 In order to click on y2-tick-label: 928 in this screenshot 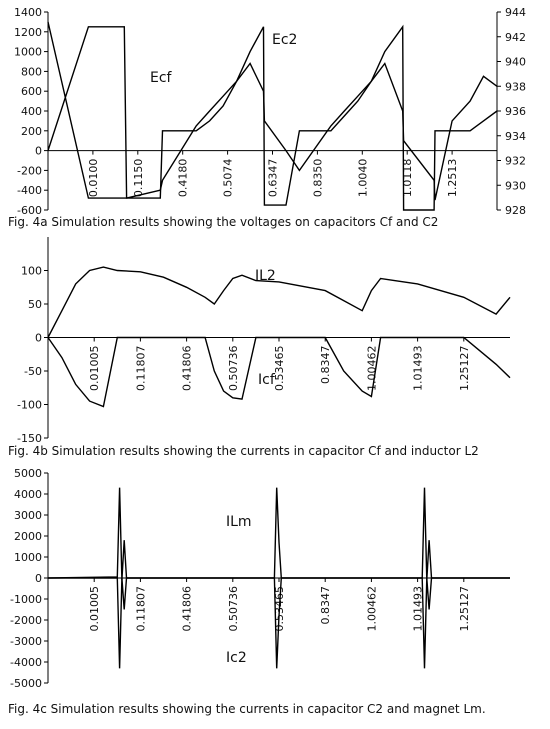, I will do `click(515, 210)`.